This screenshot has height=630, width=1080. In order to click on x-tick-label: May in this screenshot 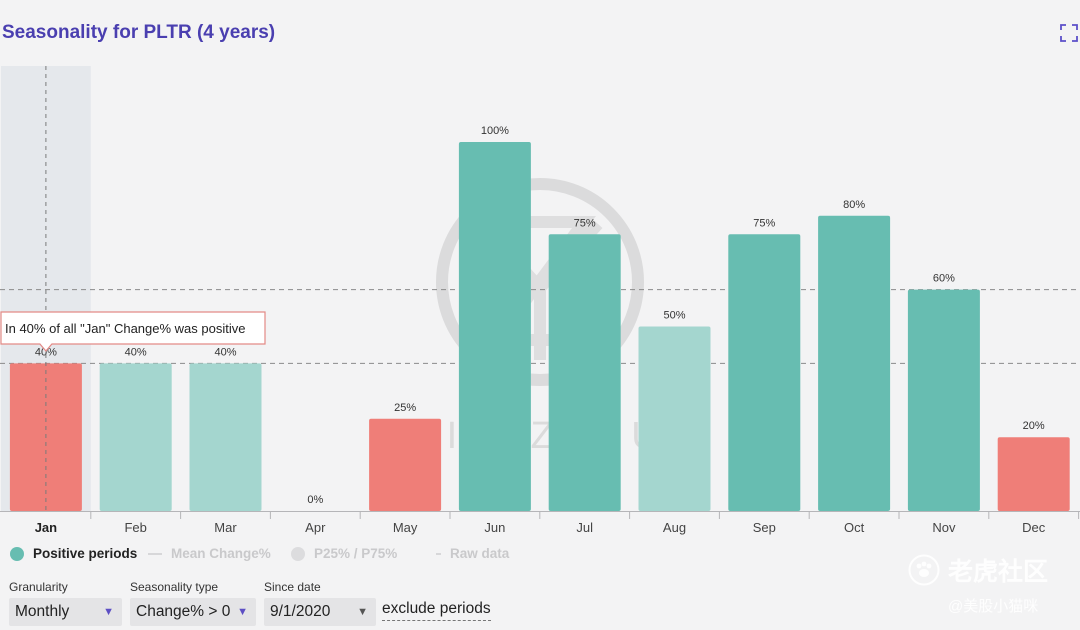, I will do `click(405, 527)`.